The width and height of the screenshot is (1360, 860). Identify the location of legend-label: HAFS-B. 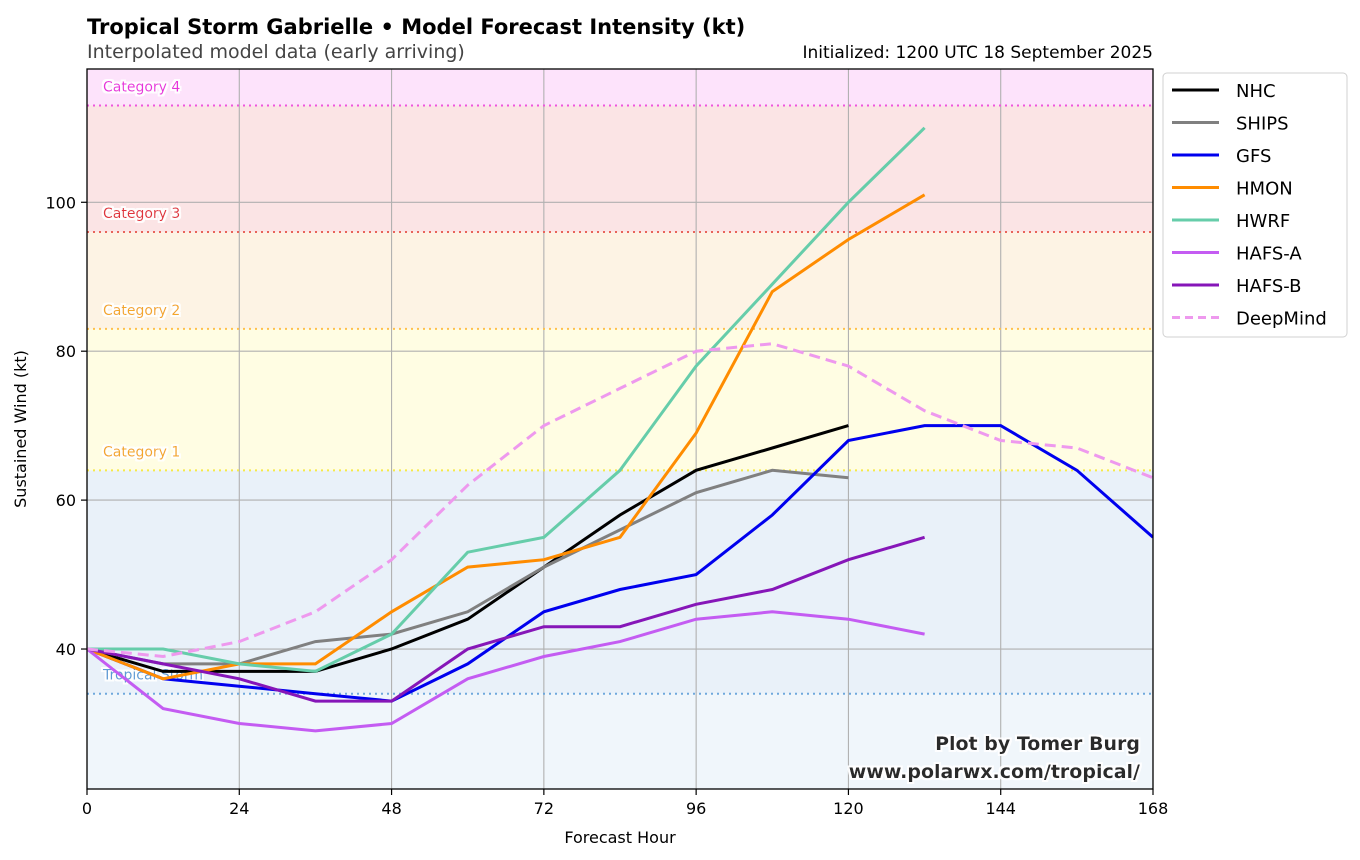
(1269, 286).